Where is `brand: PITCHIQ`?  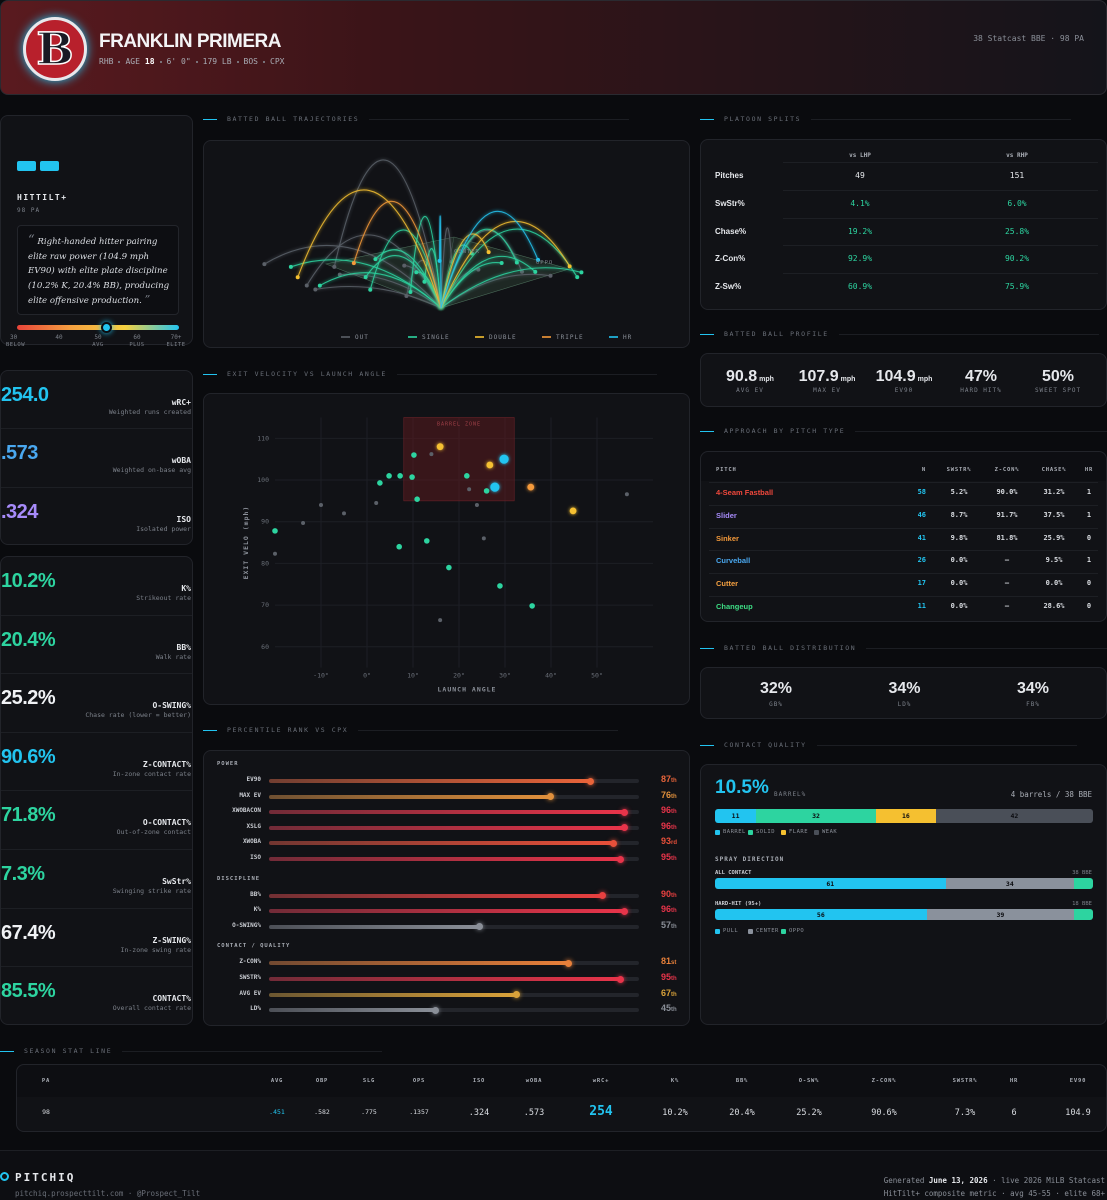
brand: PITCHIQ is located at coordinates (45, 1177).